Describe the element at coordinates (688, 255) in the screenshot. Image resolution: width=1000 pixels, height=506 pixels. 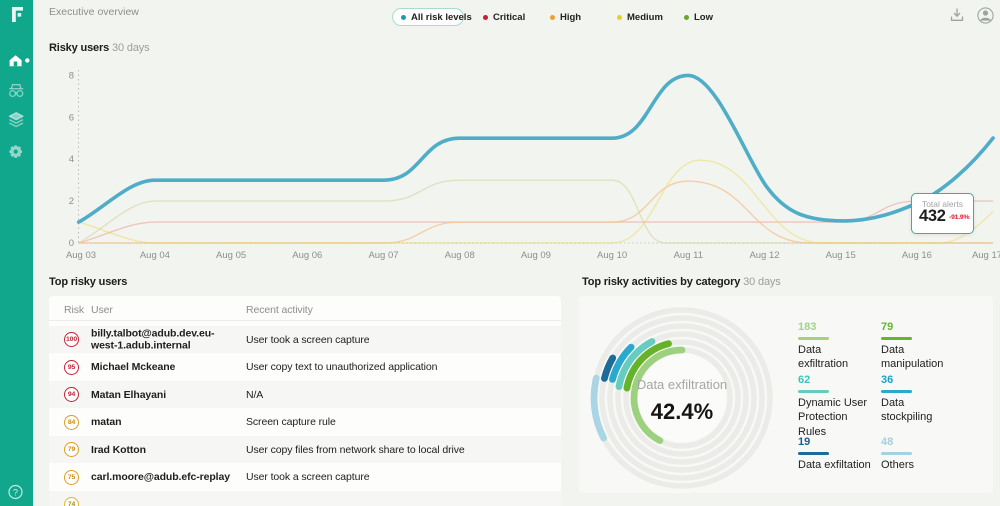
I see `svg-text: Aug 11` at that location.